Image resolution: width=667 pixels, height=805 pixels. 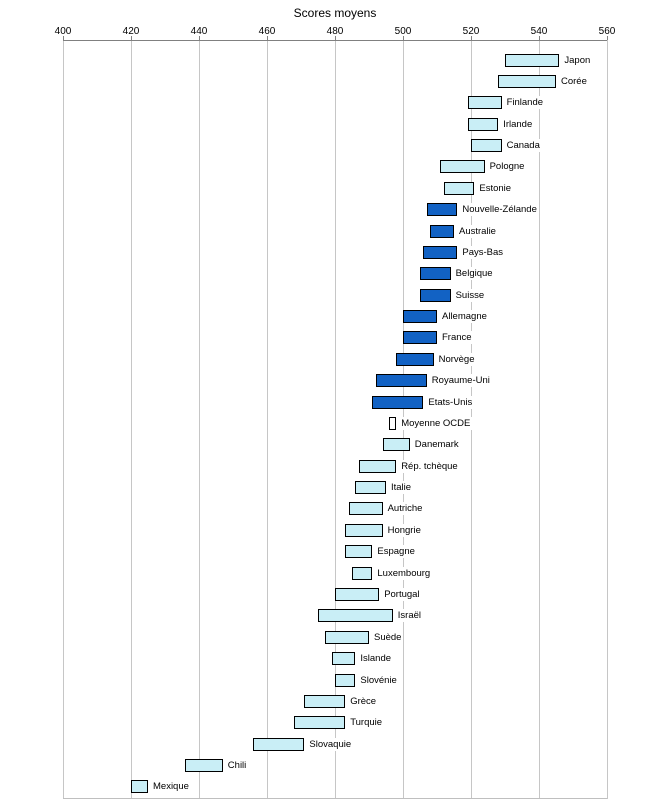 I want to click on bar-label-hongrie: Hongrie, so click(x=404, y=530).